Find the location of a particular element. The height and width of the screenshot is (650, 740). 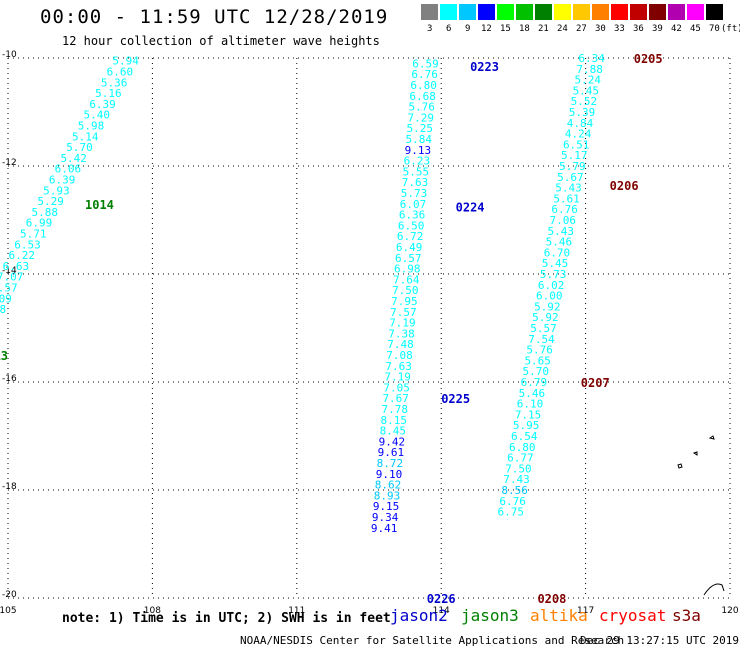

wave-height-point: 5.17 is located at coordinates (574, 155).